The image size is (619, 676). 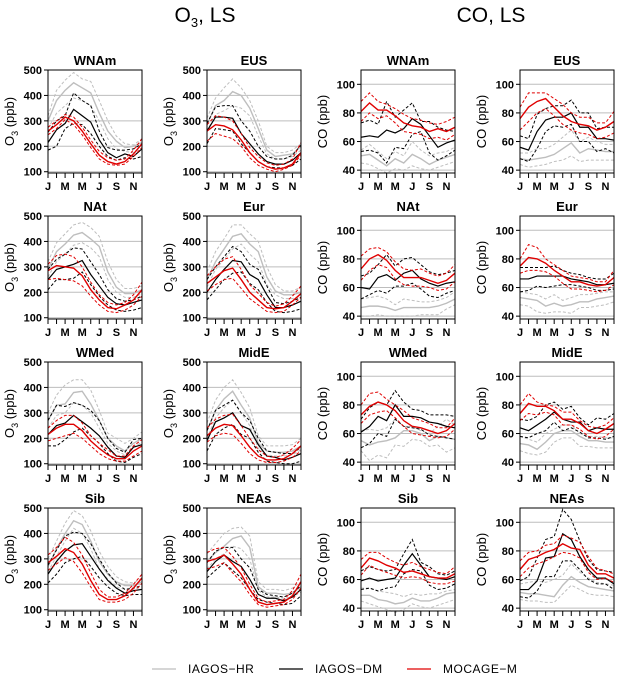 What do you see at coordinates (205, 17) in the screenshot?
I see `o3-column-title: O3, LS` at bounding box center [205, 17].